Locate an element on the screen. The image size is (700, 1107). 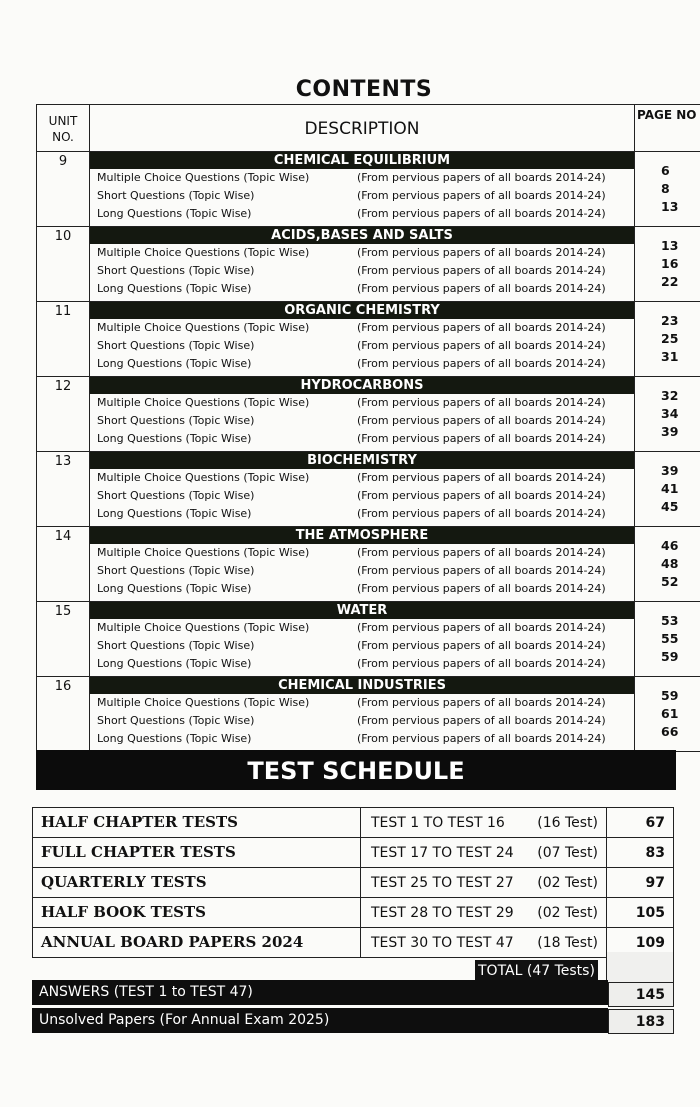
page-number: 41 is located at coordinates (670, 488).